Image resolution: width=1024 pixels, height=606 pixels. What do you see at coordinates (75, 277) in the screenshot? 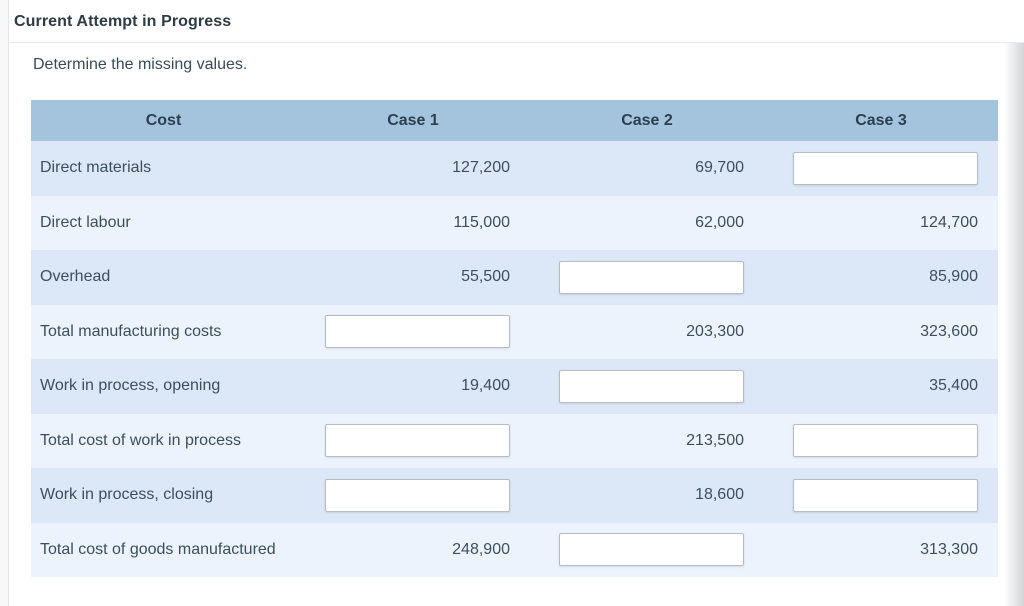
I see `row-label: Overhead` at bounding box center [75, 277].